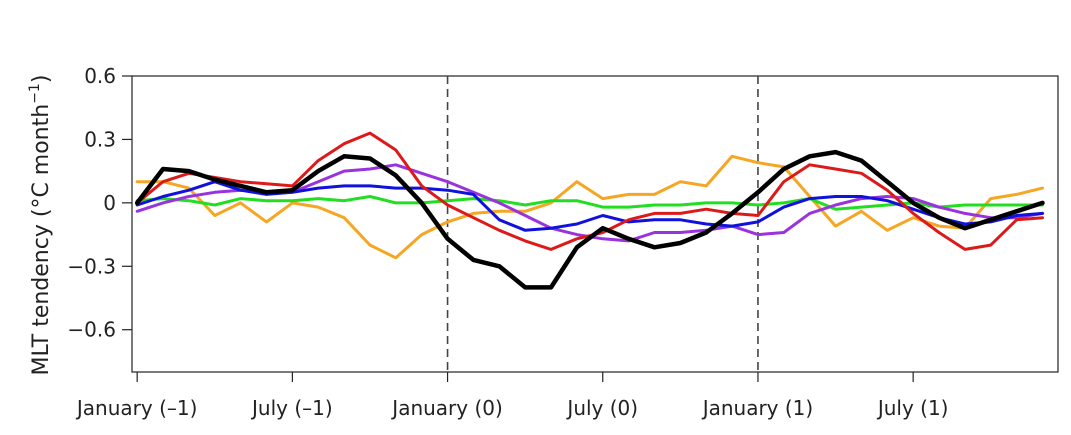 Image resolution: width=1071 pixels, height=435 pixels. Describe the element at coordinates (912, 408) in the screenshot. I see `x-tick-label-5: July (1)` at that location.